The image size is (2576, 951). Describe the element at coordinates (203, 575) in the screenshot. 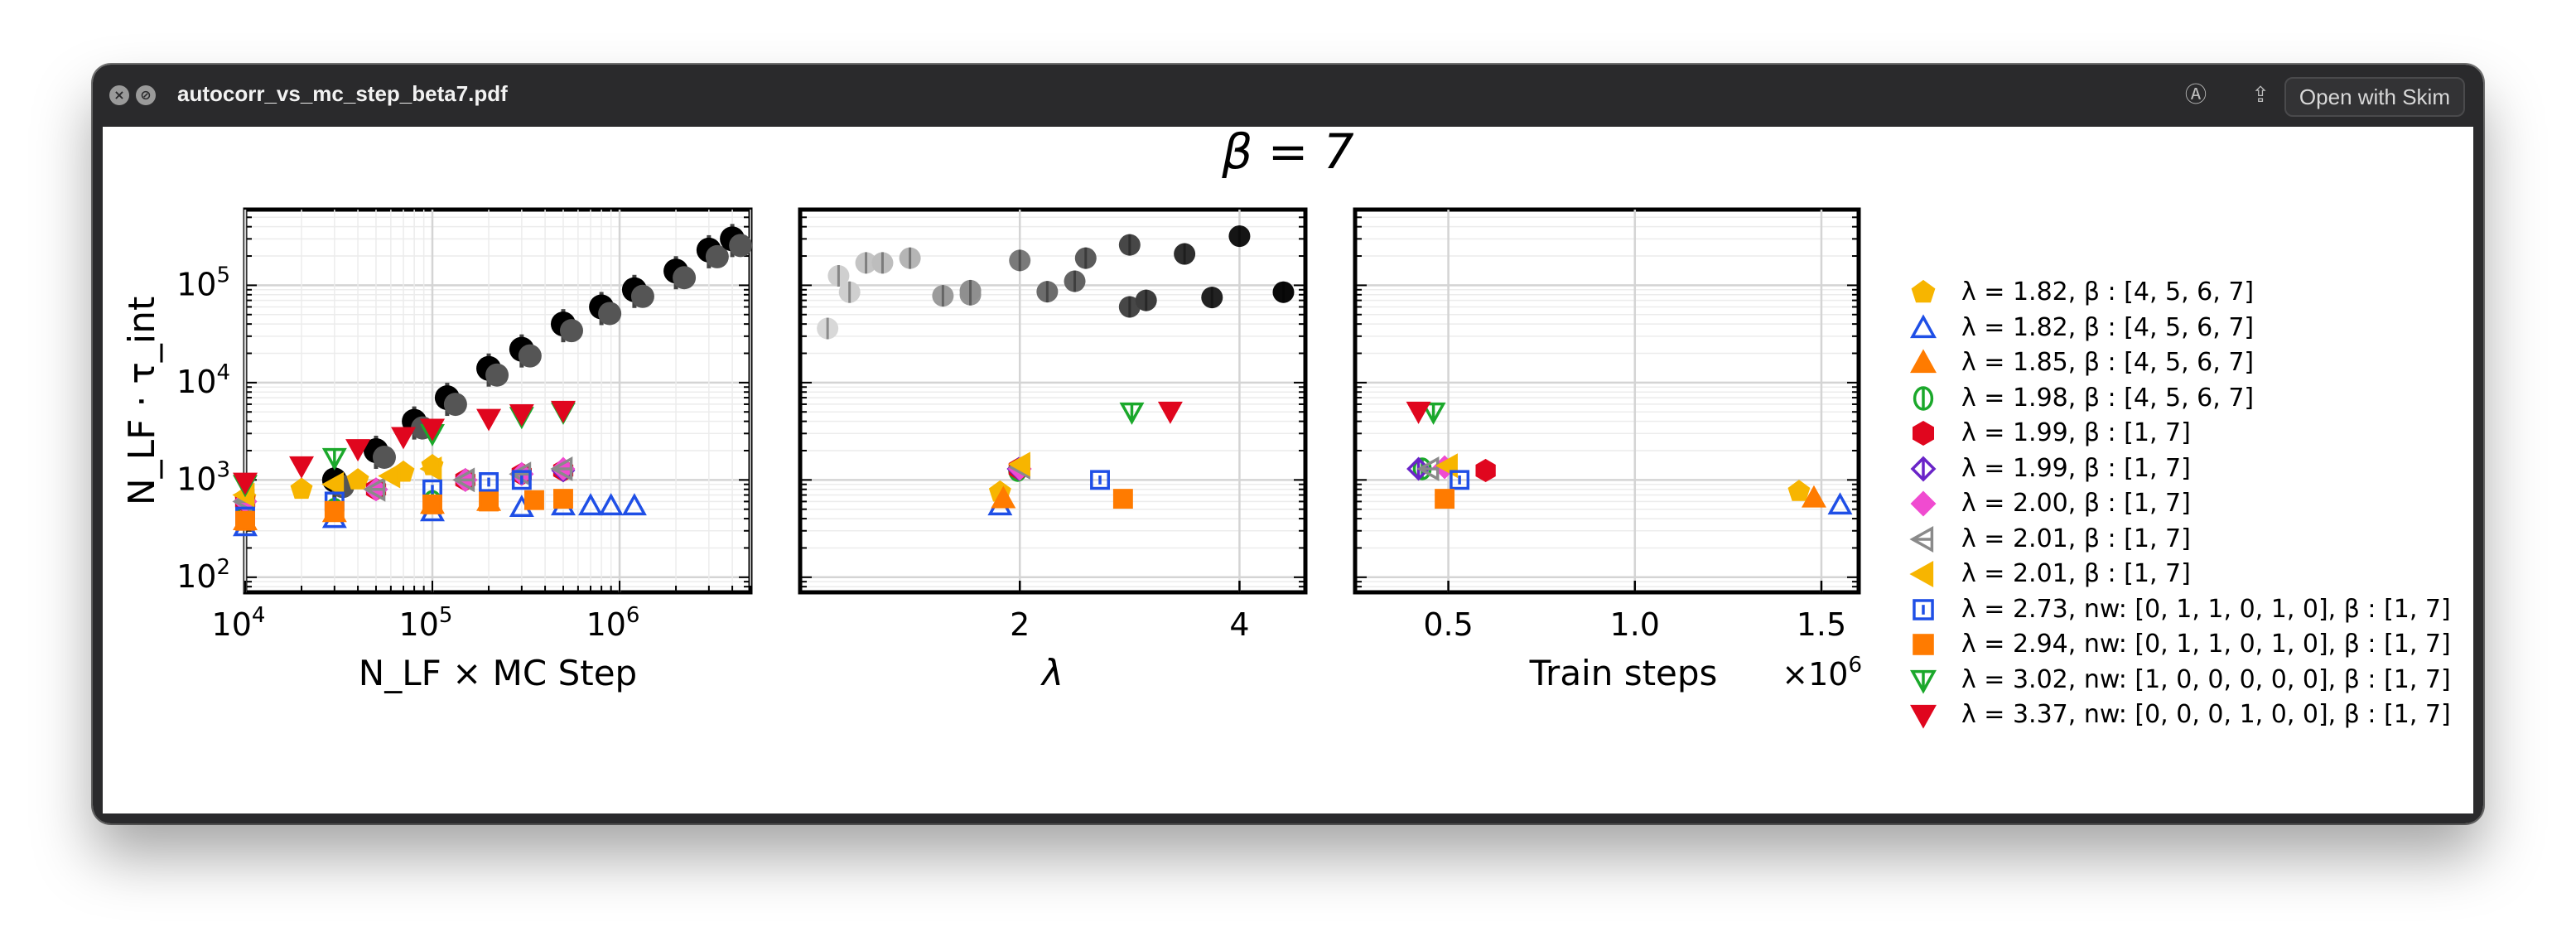

I see `y-tick-label: 10²` at that location.